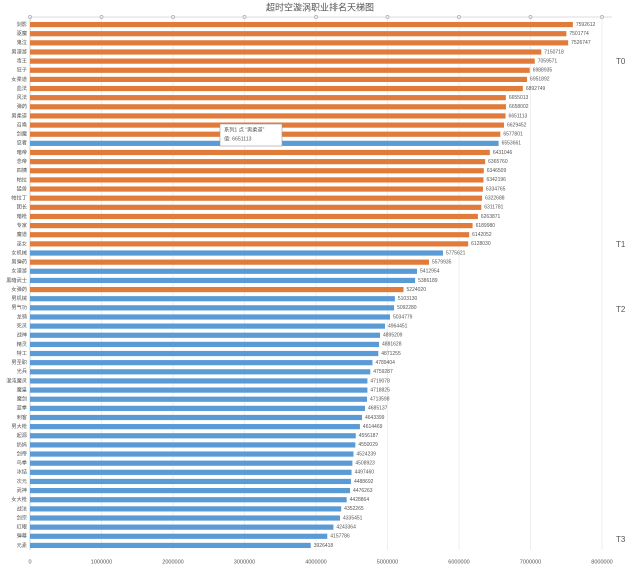  I want to click on y-tick-label: 男圣职, so click(19, 362).